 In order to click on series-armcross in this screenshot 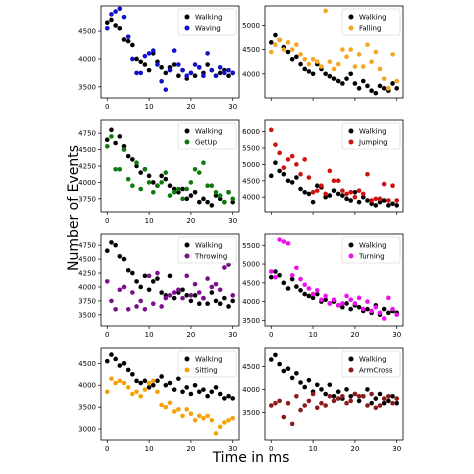, I will do `click(334, 409)`.